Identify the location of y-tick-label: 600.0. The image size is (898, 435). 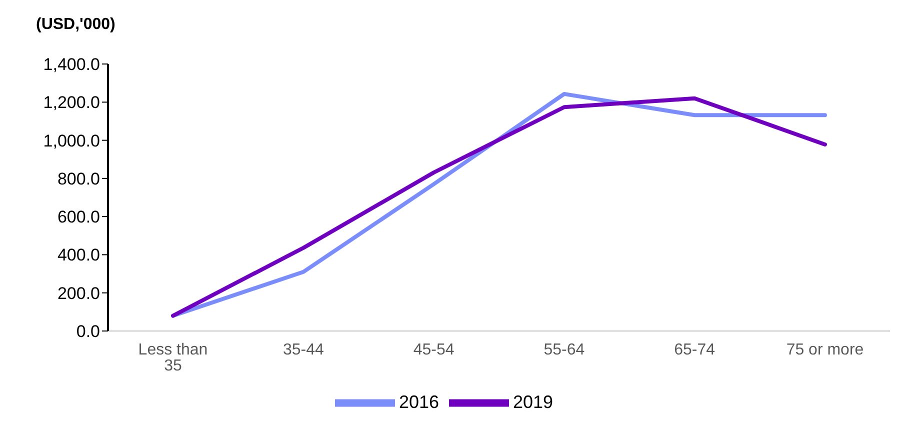
(78, 217).